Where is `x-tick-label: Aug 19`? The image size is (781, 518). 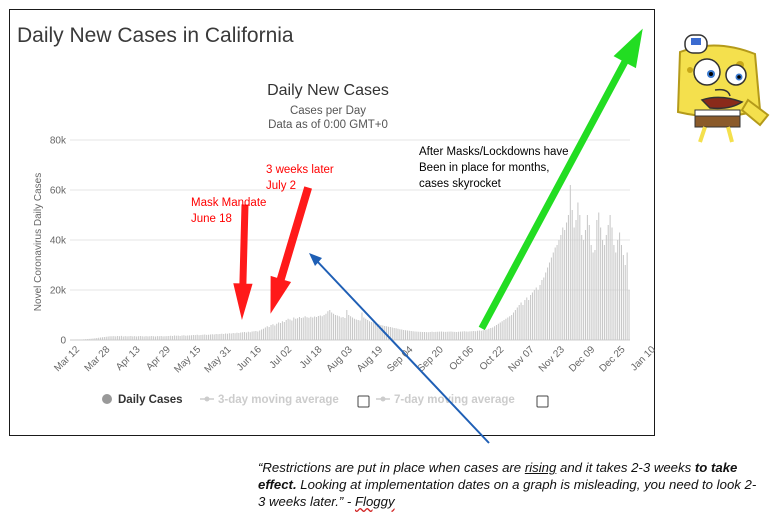 x-tick-label: Aug 19 is located at coordinates (370, 359).